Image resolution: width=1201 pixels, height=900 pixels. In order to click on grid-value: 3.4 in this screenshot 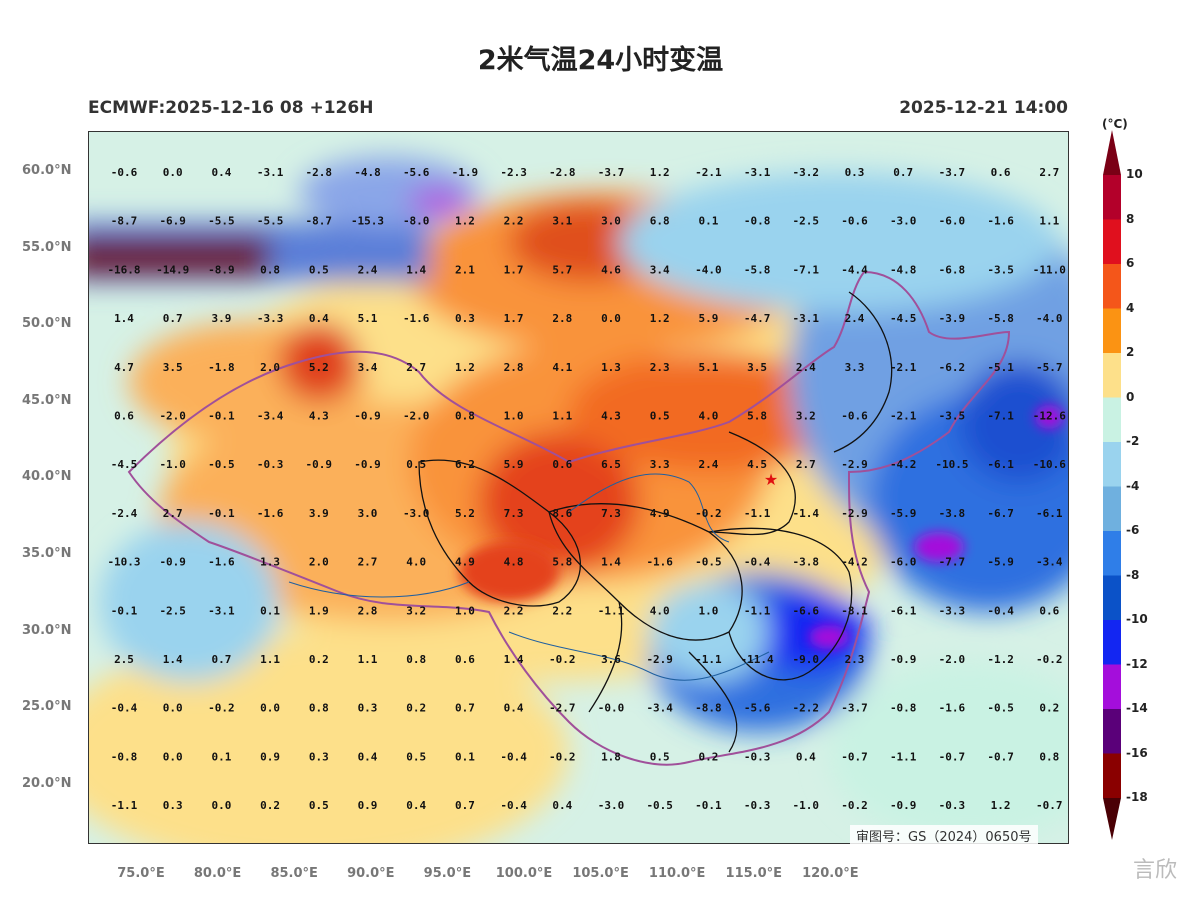, I will do `click(660, 269)`.